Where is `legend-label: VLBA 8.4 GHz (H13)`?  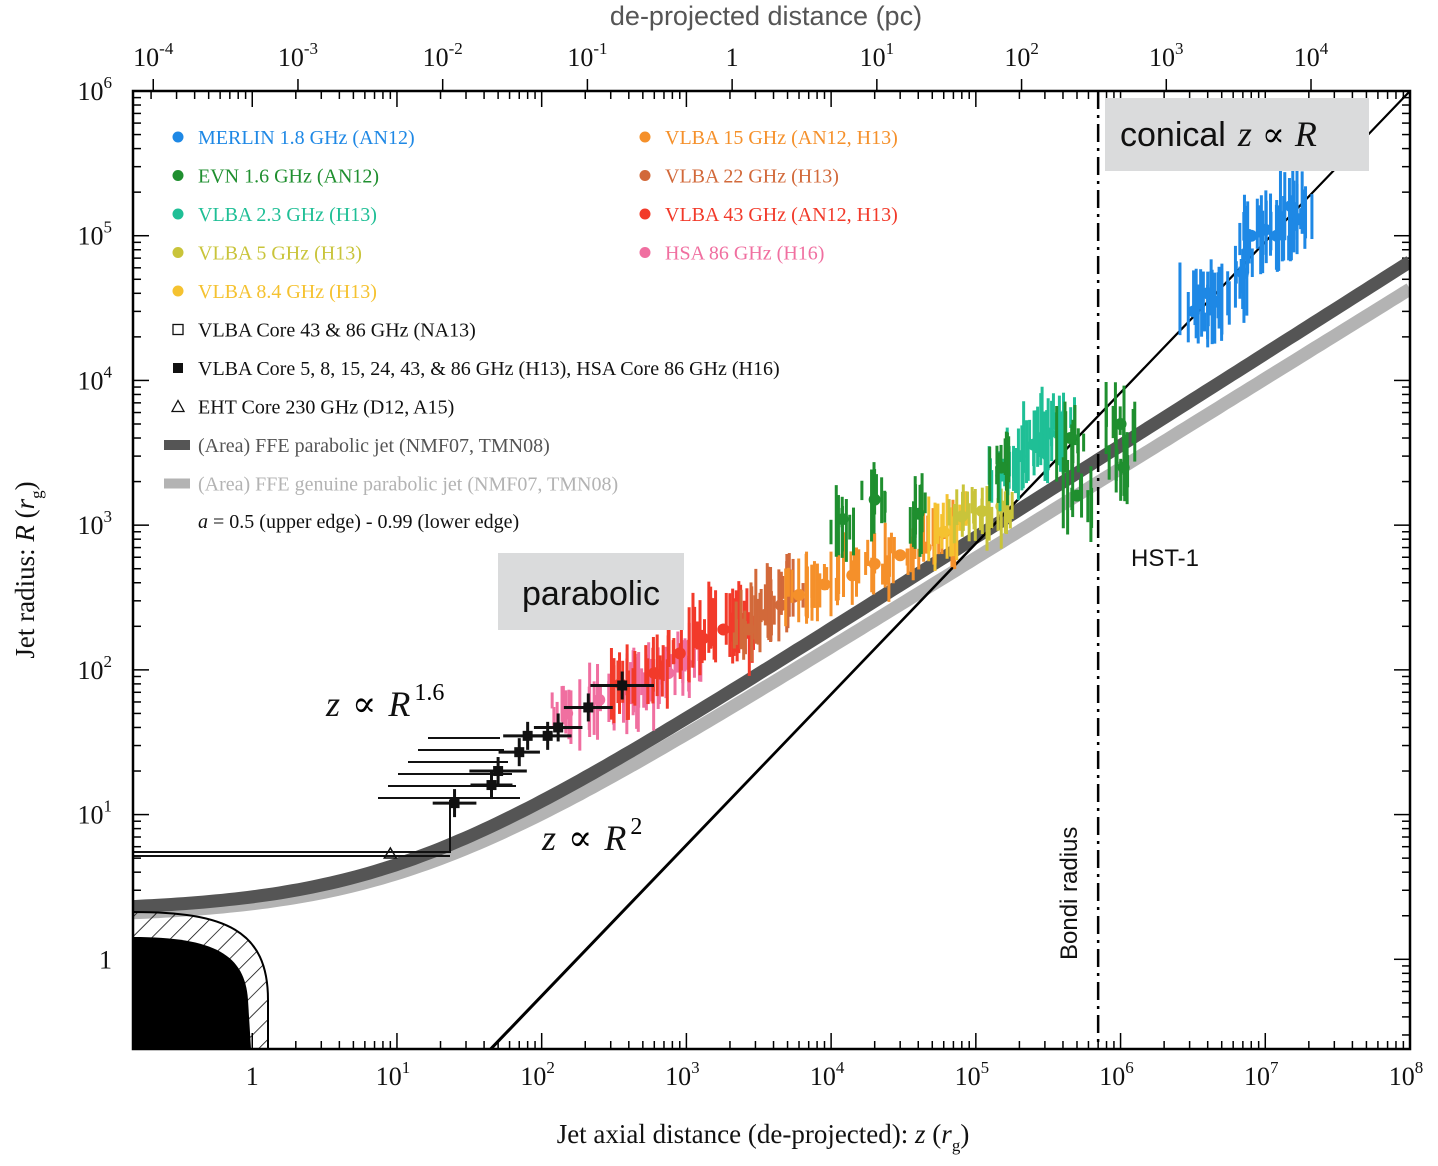
legend-label: VLBA 8.4 GHz (H13) is located at coordinates (287, 292).